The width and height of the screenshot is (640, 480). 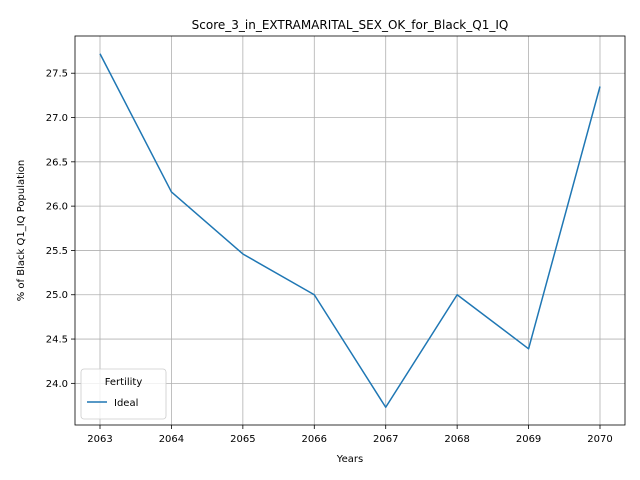 What do you see at coordinates (349, 459) in the screenshot?
I see `x-axis-label: Years` at bounding box center [349, 459].